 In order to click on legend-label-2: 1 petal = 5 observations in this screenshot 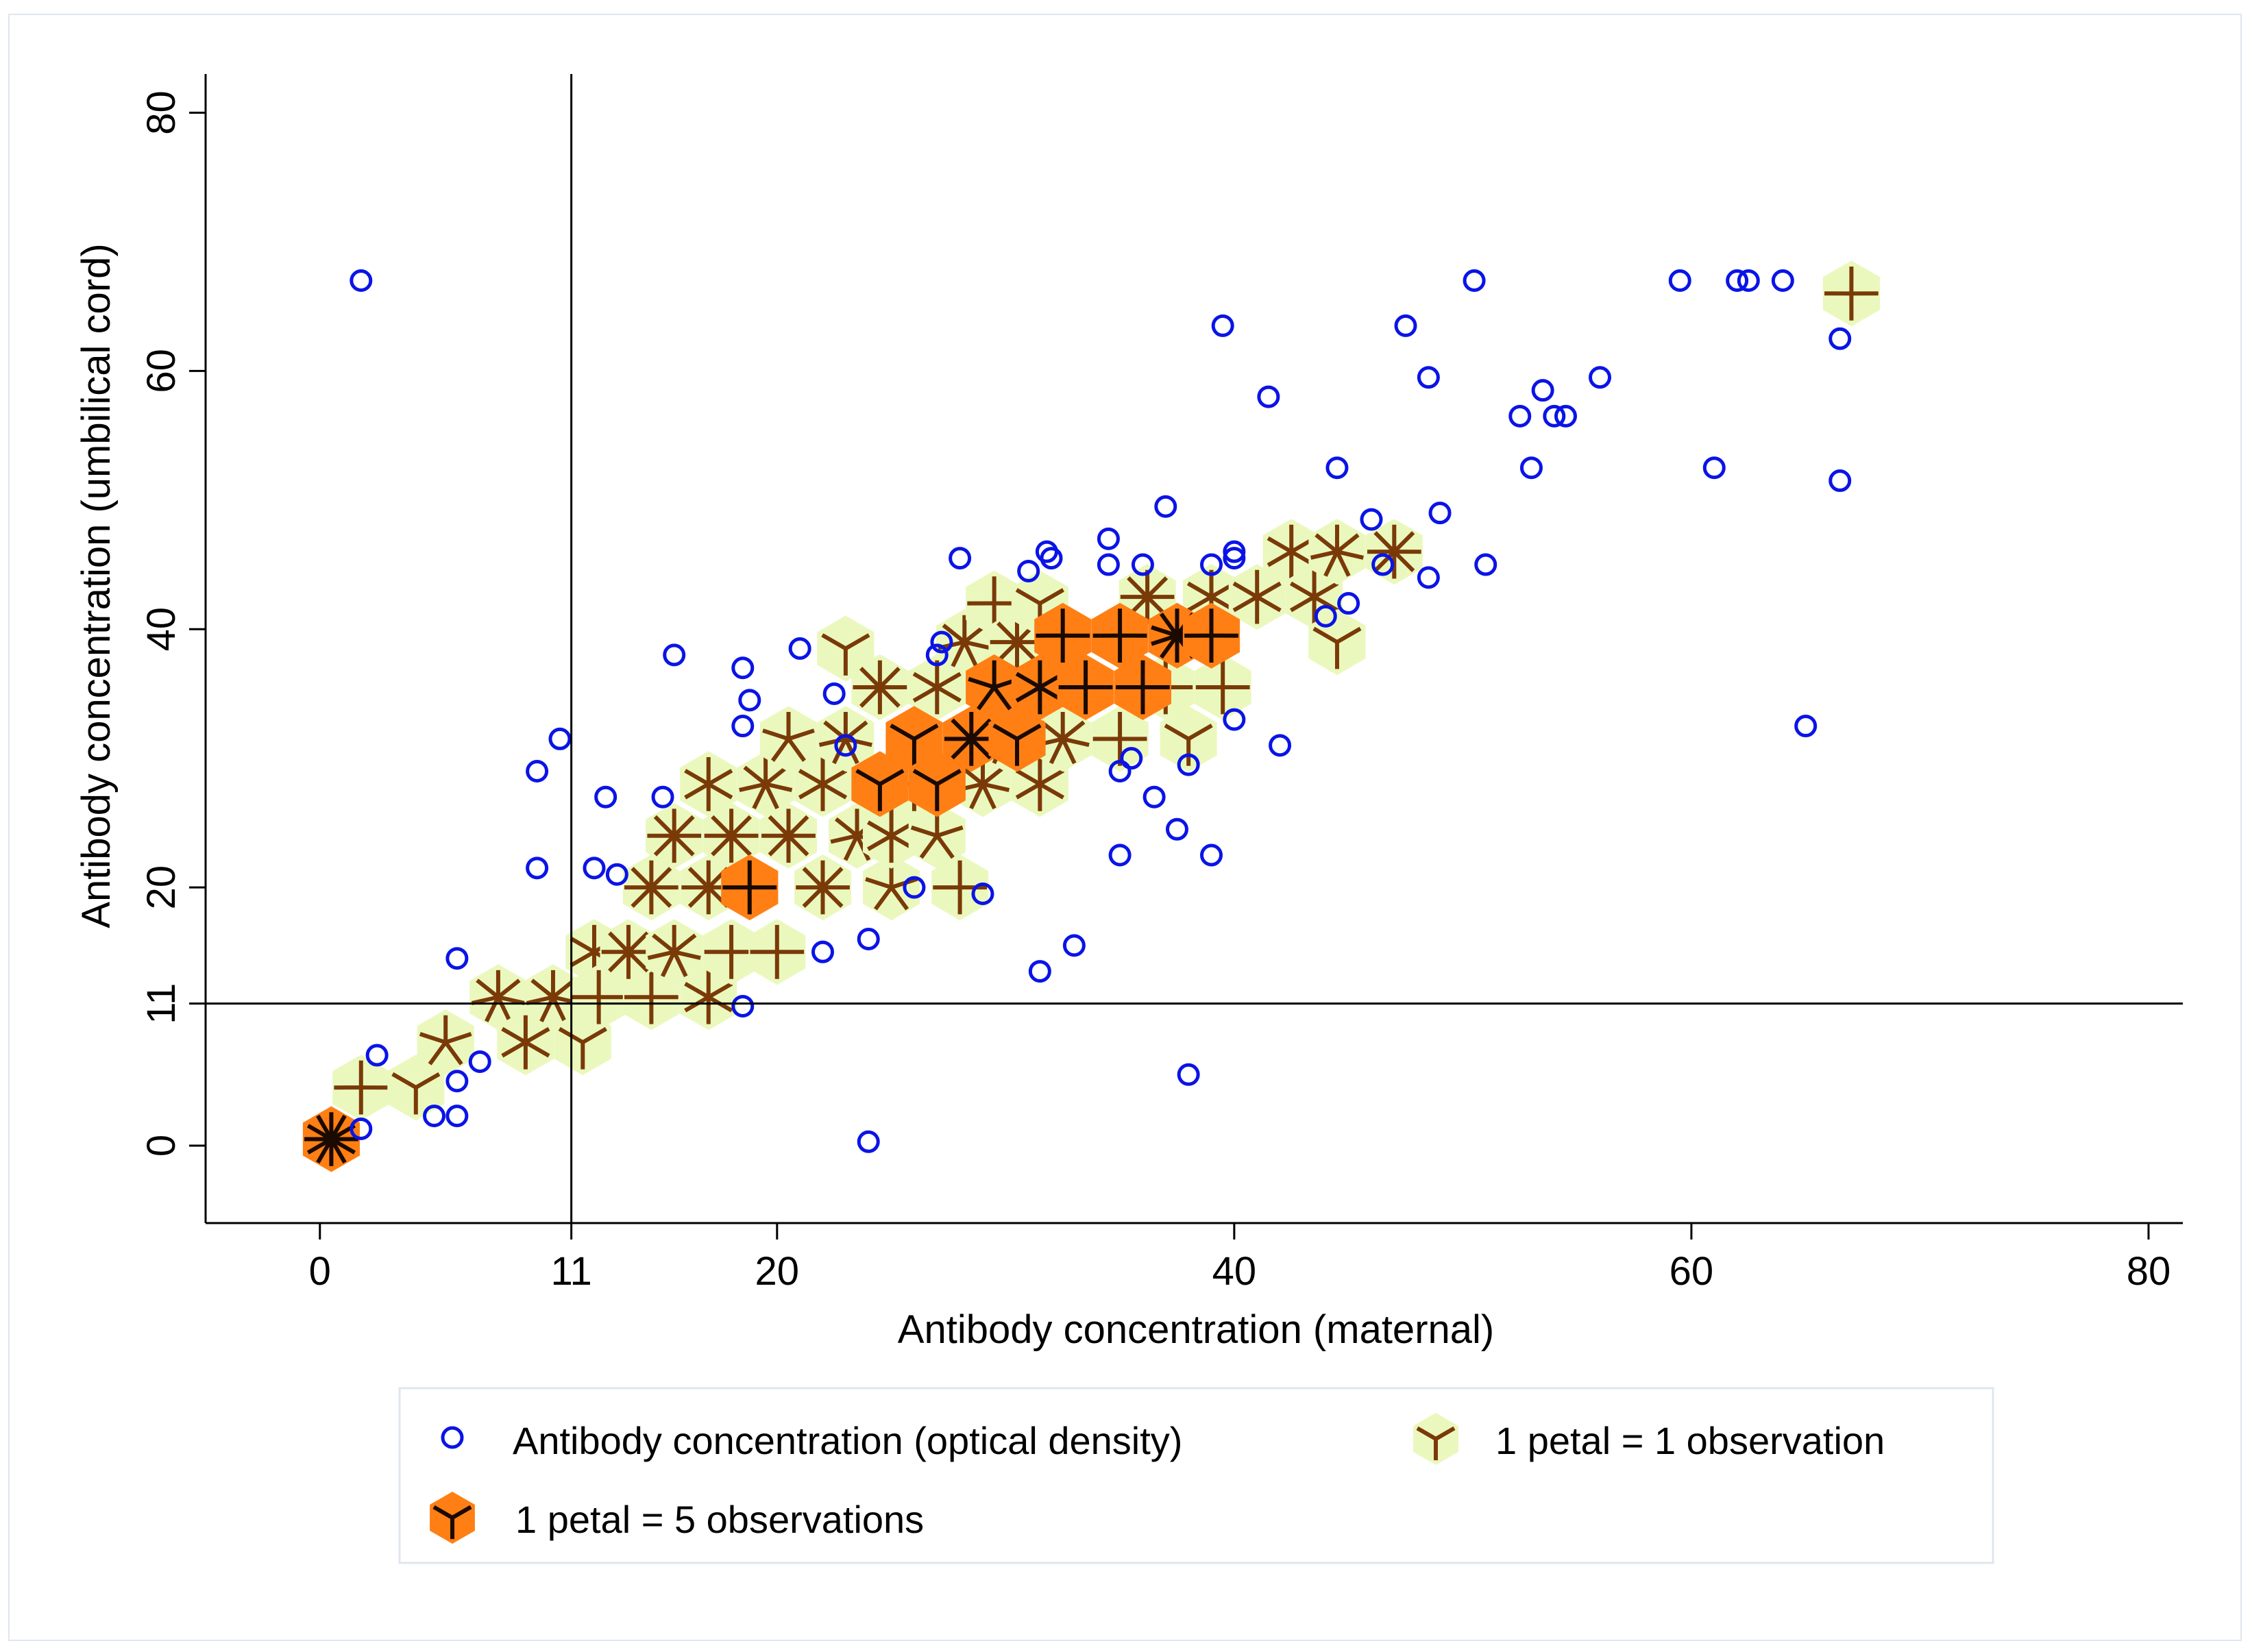, I will do `click(719, 1519)`.